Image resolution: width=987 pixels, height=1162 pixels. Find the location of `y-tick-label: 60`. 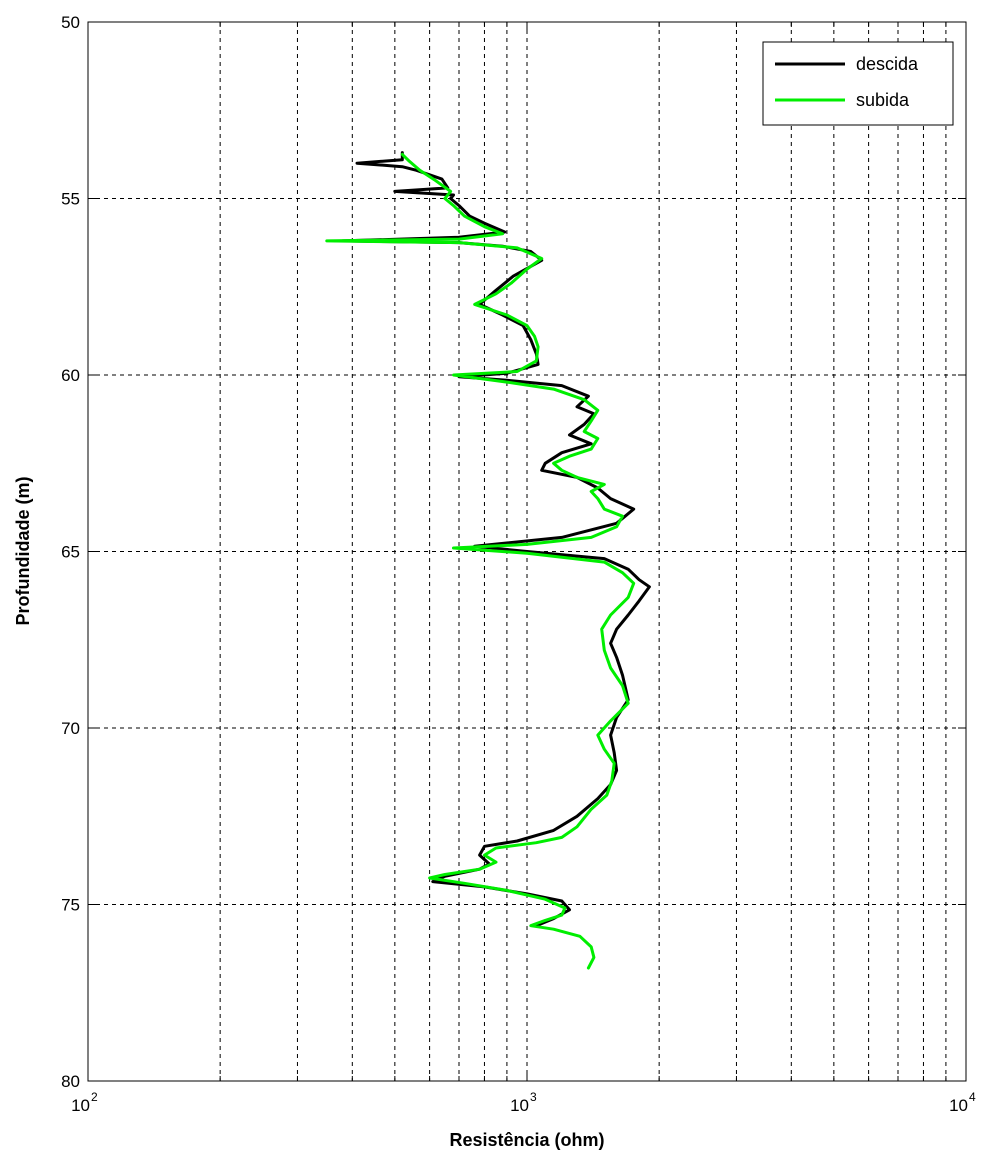

y-tick-label: 60 is located at coordinates (70, 375).